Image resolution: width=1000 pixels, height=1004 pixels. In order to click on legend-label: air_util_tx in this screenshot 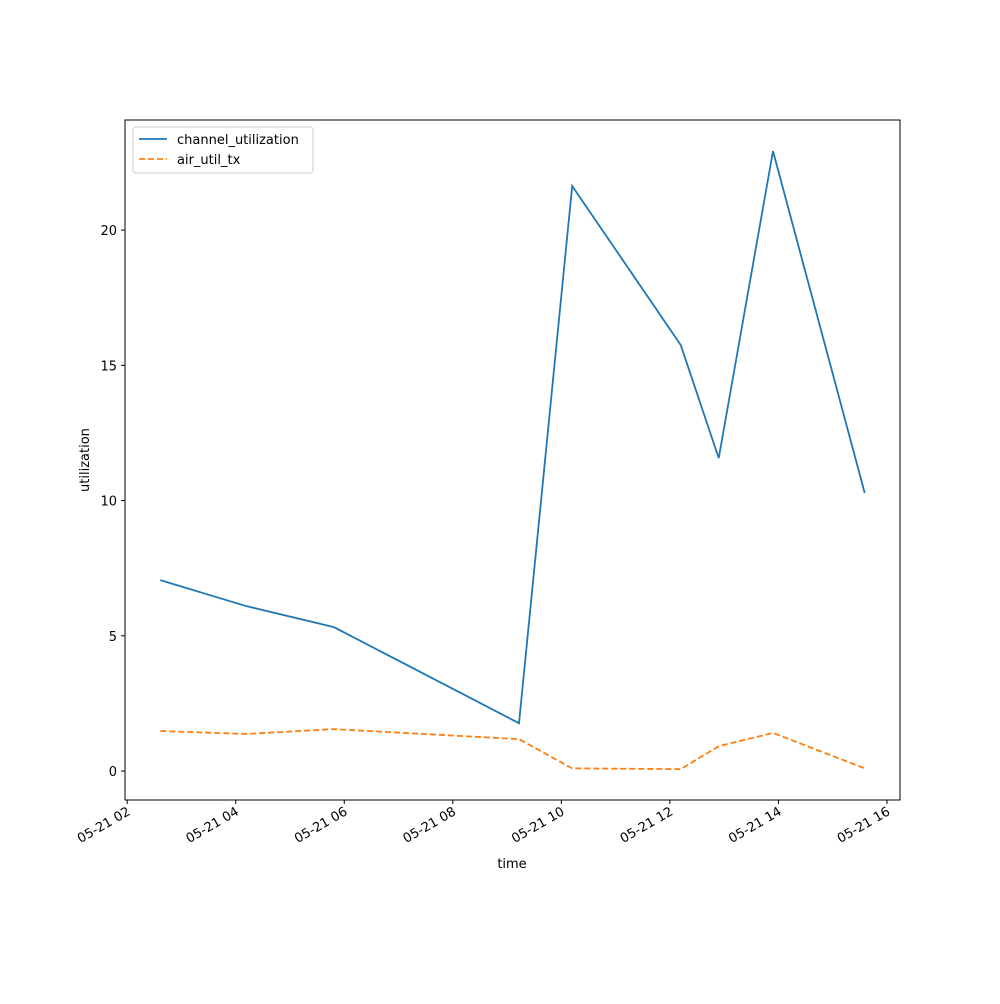, I will do `click(209, 160)`.